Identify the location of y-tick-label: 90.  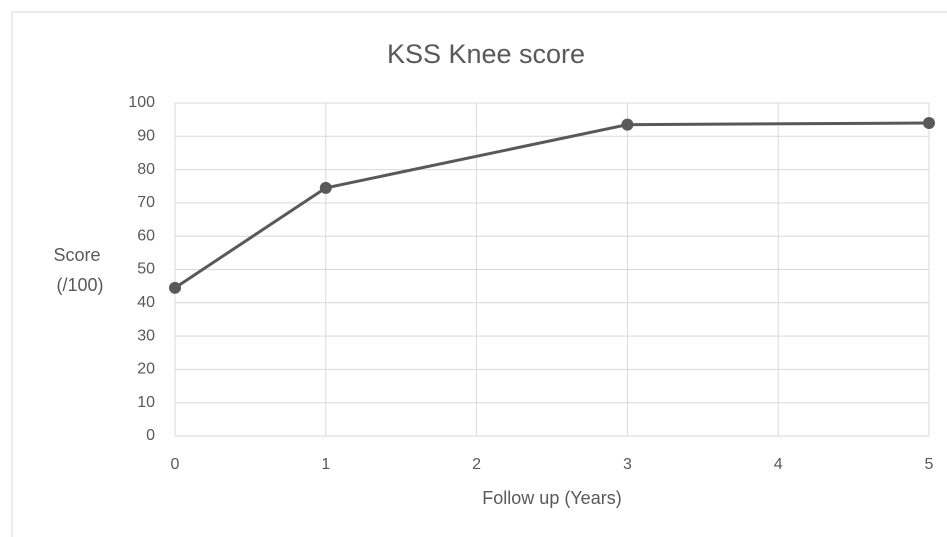
(146, 136).